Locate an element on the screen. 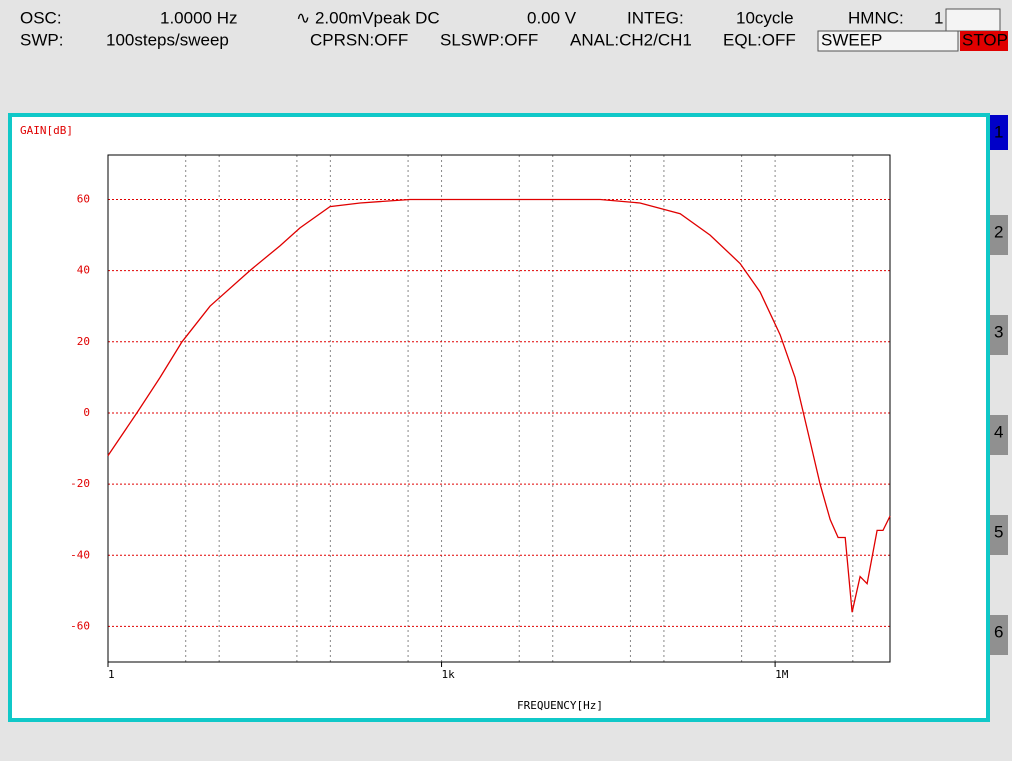 The width and height of the screenshot is (1012, 761). status-field: CPRSN:OFF is located at coordinates (359, 39).